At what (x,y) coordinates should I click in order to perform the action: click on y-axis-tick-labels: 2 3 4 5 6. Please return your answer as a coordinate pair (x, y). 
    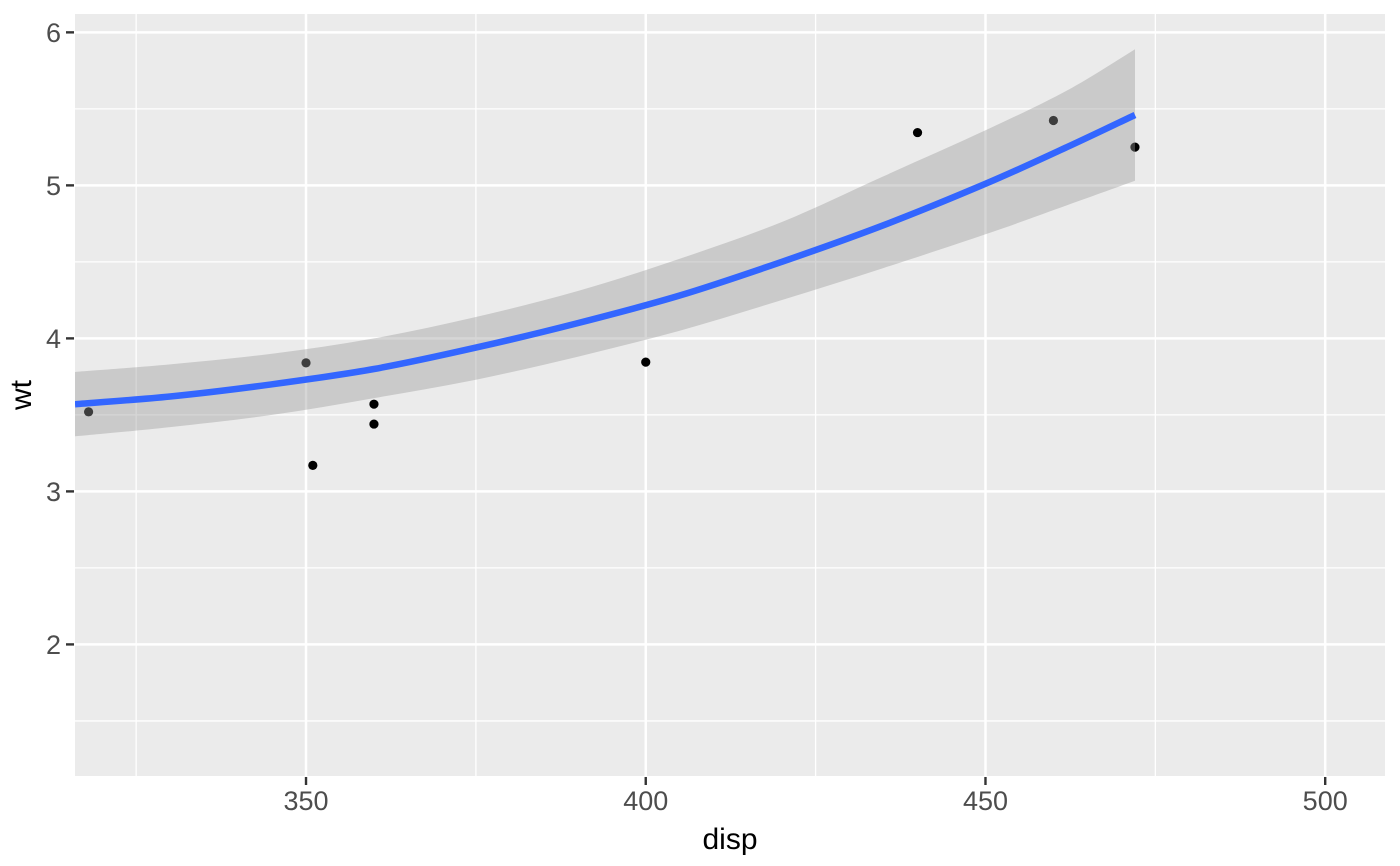
    Looking at the image, I should click on (53, 339).